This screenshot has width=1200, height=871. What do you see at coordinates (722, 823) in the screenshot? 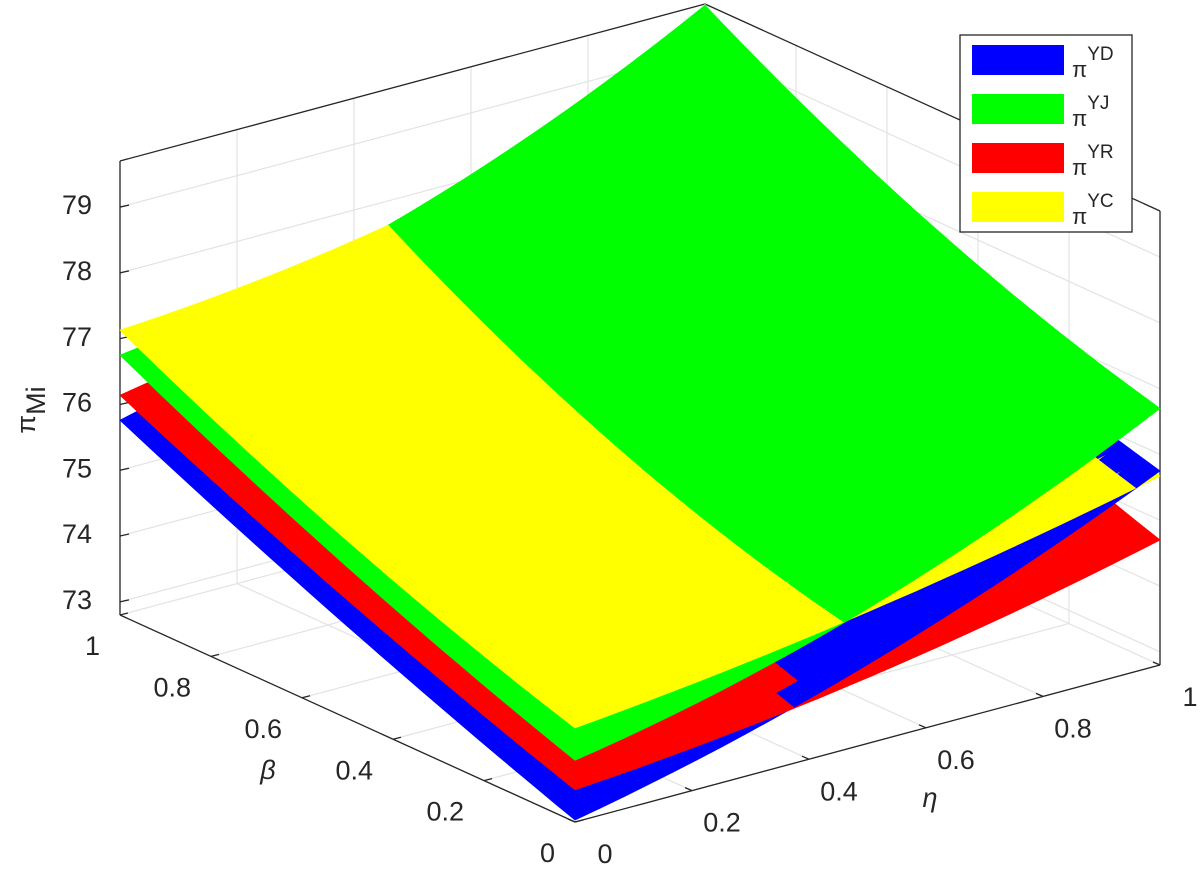
I see `x-tick-label: 0.2` at bounding box center [722, 823].